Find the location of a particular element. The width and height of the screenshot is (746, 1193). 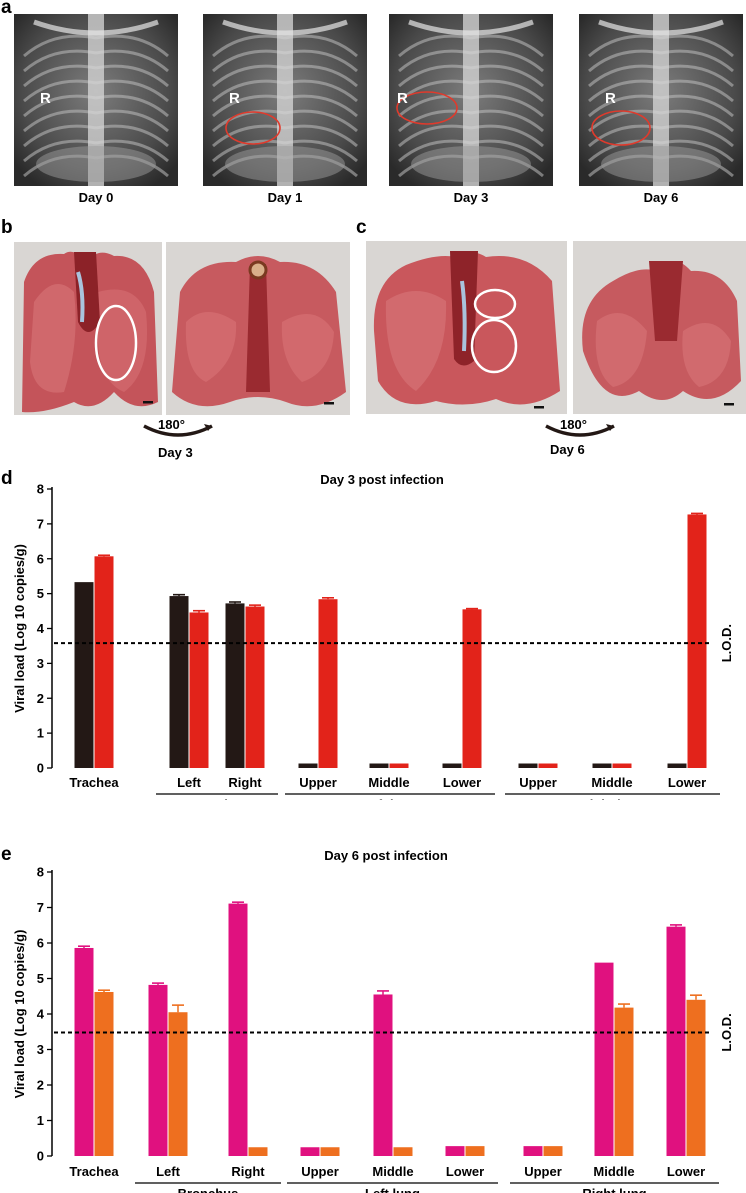

y-tick-label: 7 is located at coordinates (40, 523).